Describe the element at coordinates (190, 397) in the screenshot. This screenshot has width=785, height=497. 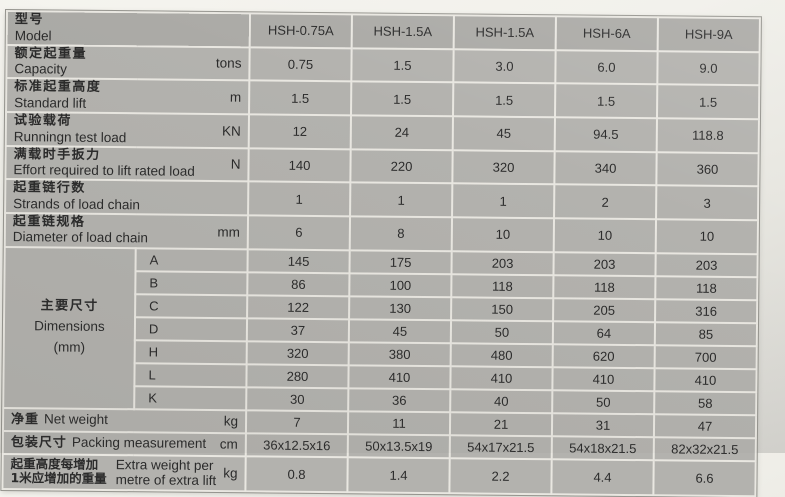
I see `dimension-letter-cell: K` at that location.